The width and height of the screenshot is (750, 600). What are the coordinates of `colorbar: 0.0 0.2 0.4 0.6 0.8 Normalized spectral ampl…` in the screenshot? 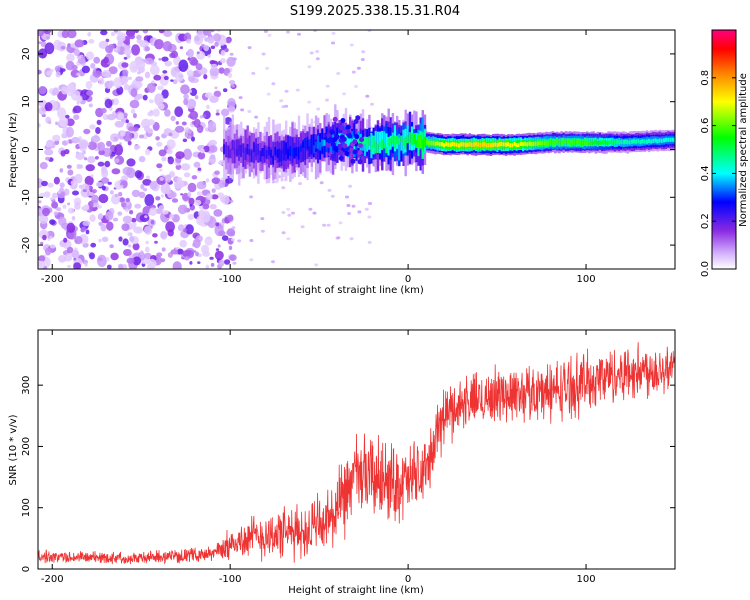 It's located at (724, 153).